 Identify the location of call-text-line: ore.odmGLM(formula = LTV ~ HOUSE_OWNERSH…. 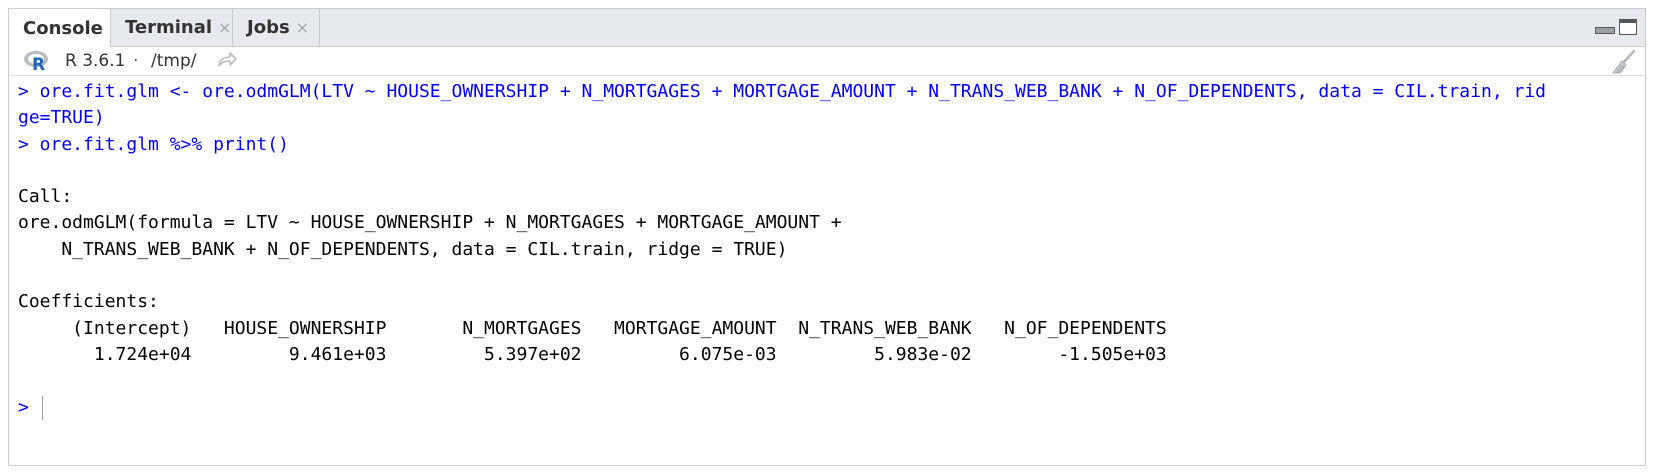
(430, 223).